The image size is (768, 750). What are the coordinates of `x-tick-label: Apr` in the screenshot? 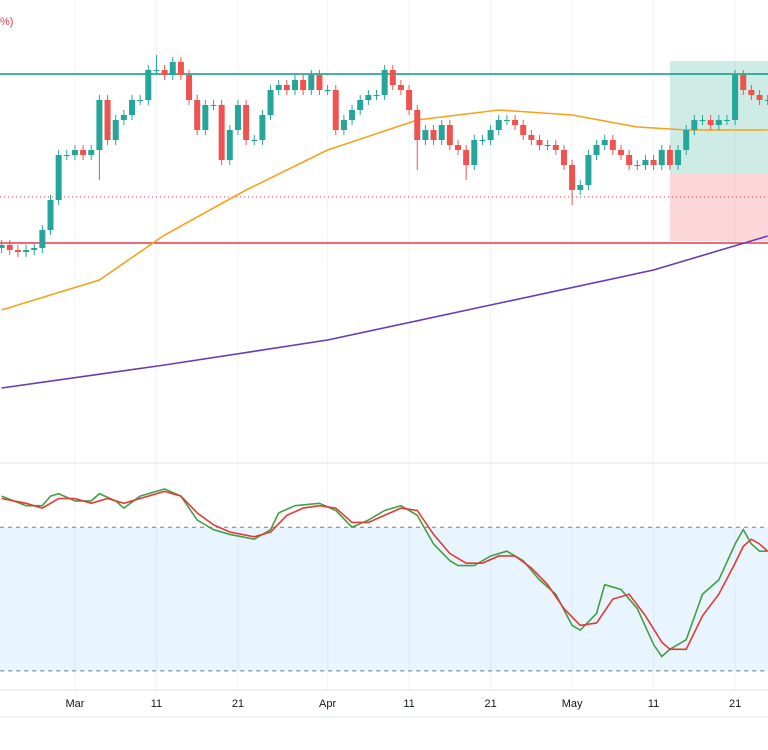 It's located at (327, 704).